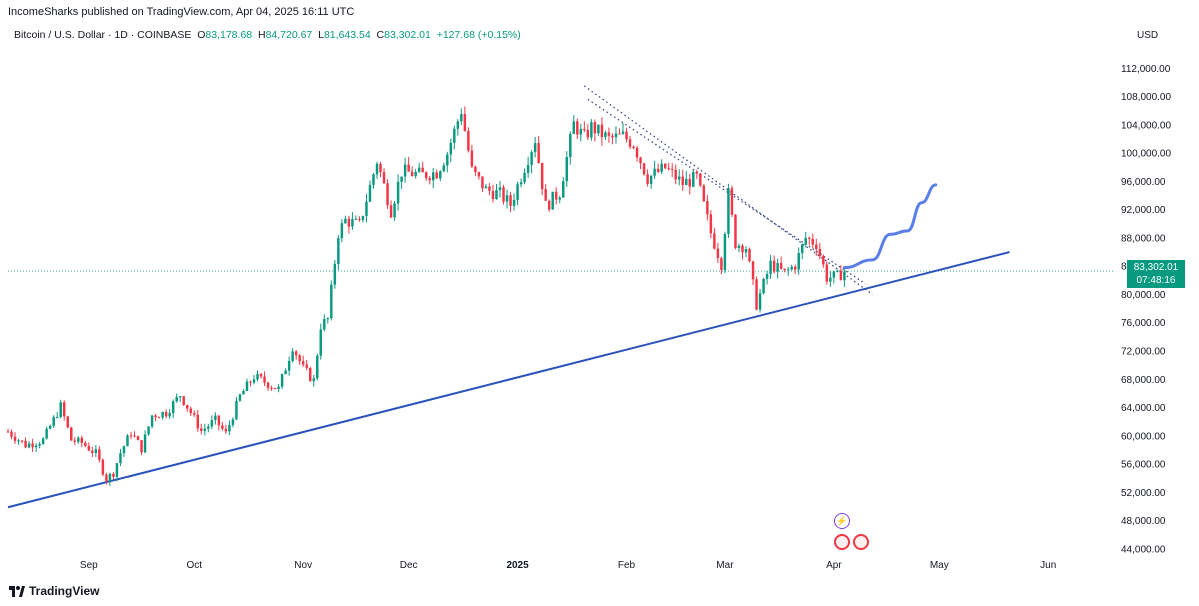 Image resolution: width=1199 pixels, height=606 pixels. I want to click on x-tick-label: Jun, so click(1048, 565).